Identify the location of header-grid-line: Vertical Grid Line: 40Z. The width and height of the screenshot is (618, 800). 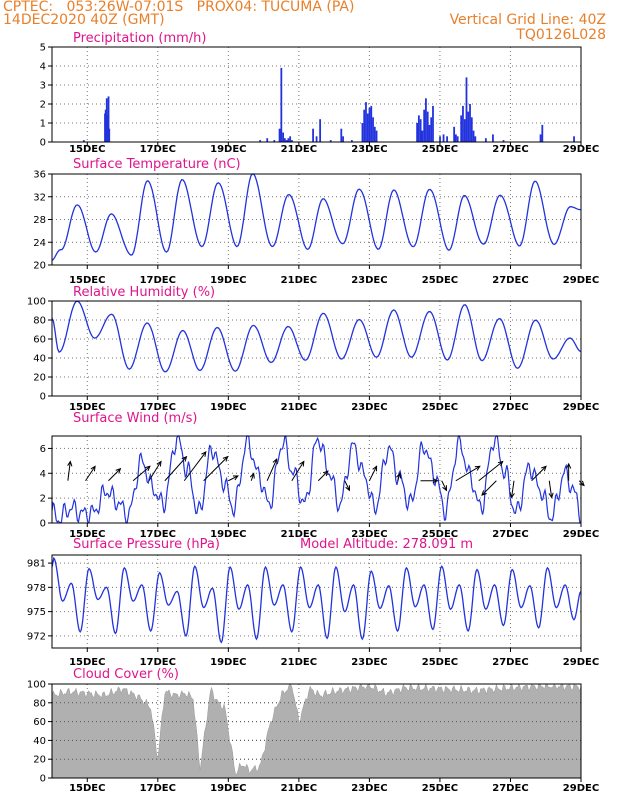
(527, 20).